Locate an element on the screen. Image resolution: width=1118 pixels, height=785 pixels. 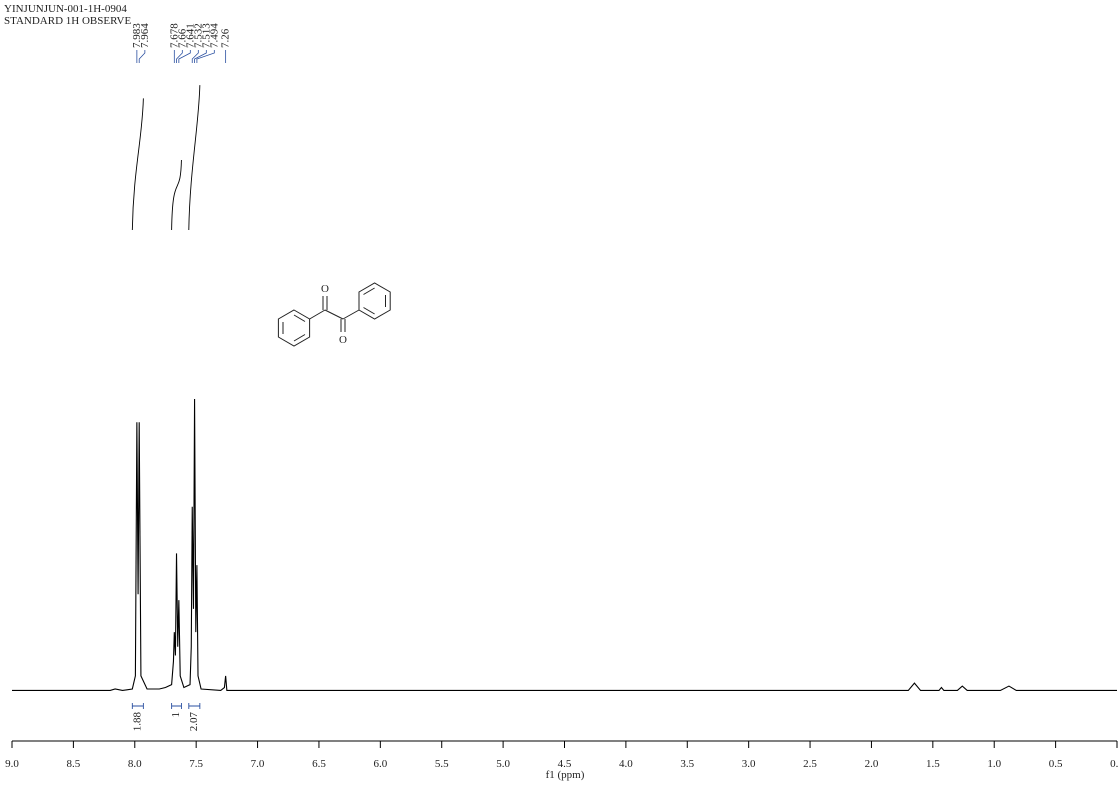
x-axis-label: f1 (ppm) is located at coordinates (565, 775).